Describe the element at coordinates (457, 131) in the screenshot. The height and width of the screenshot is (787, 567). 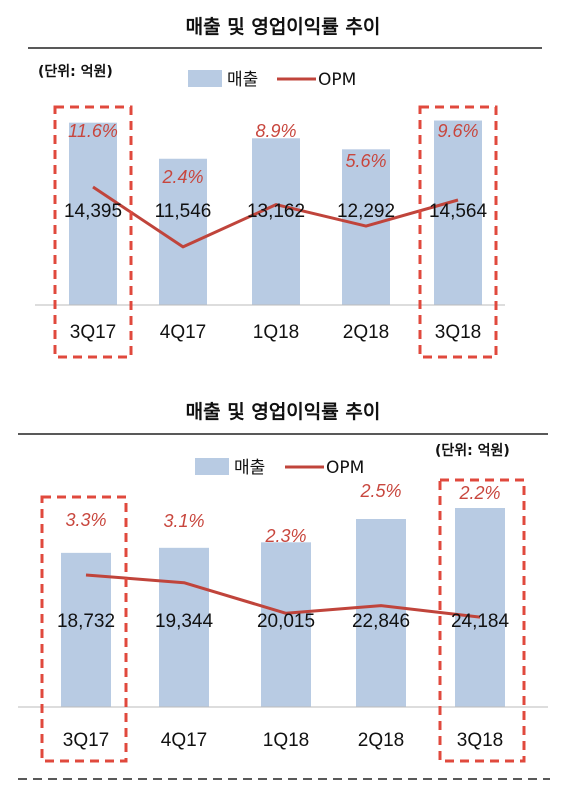
I see `chart-1-opm-label: 9.6%` at that location.